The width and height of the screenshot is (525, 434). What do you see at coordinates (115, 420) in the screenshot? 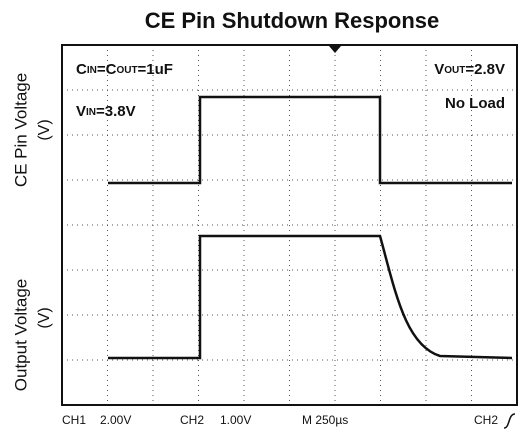
I see `footer-label: 2.00V` at bounding box center [115, 420].